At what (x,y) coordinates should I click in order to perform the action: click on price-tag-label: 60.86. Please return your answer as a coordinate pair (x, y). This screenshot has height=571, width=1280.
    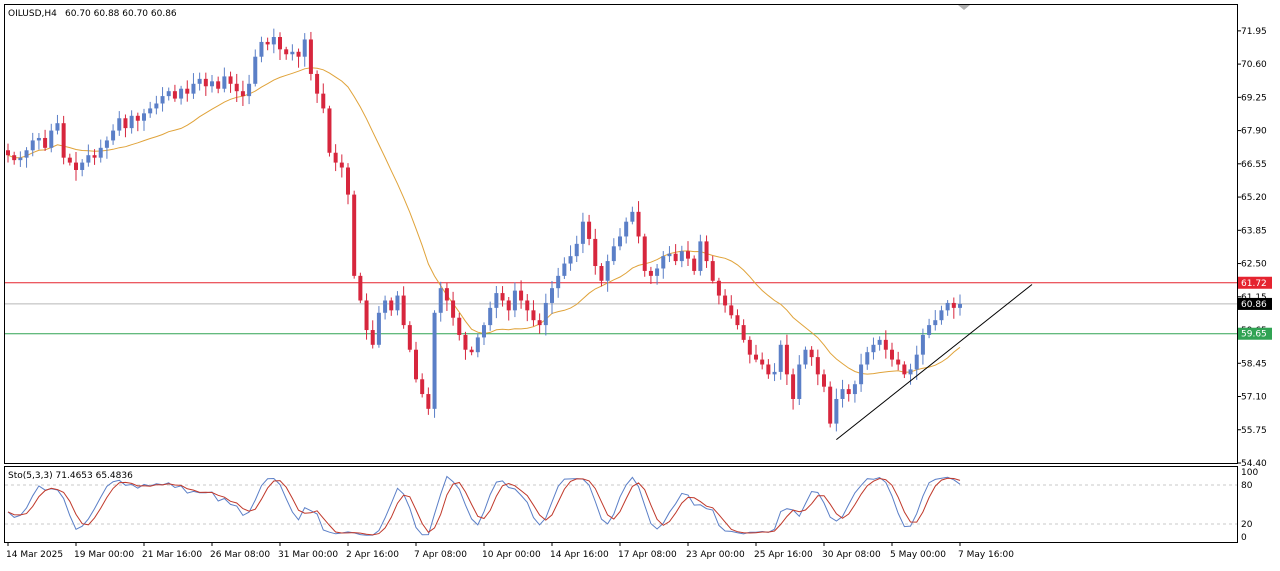
    Looking at the image, I should click on (1254, 305).